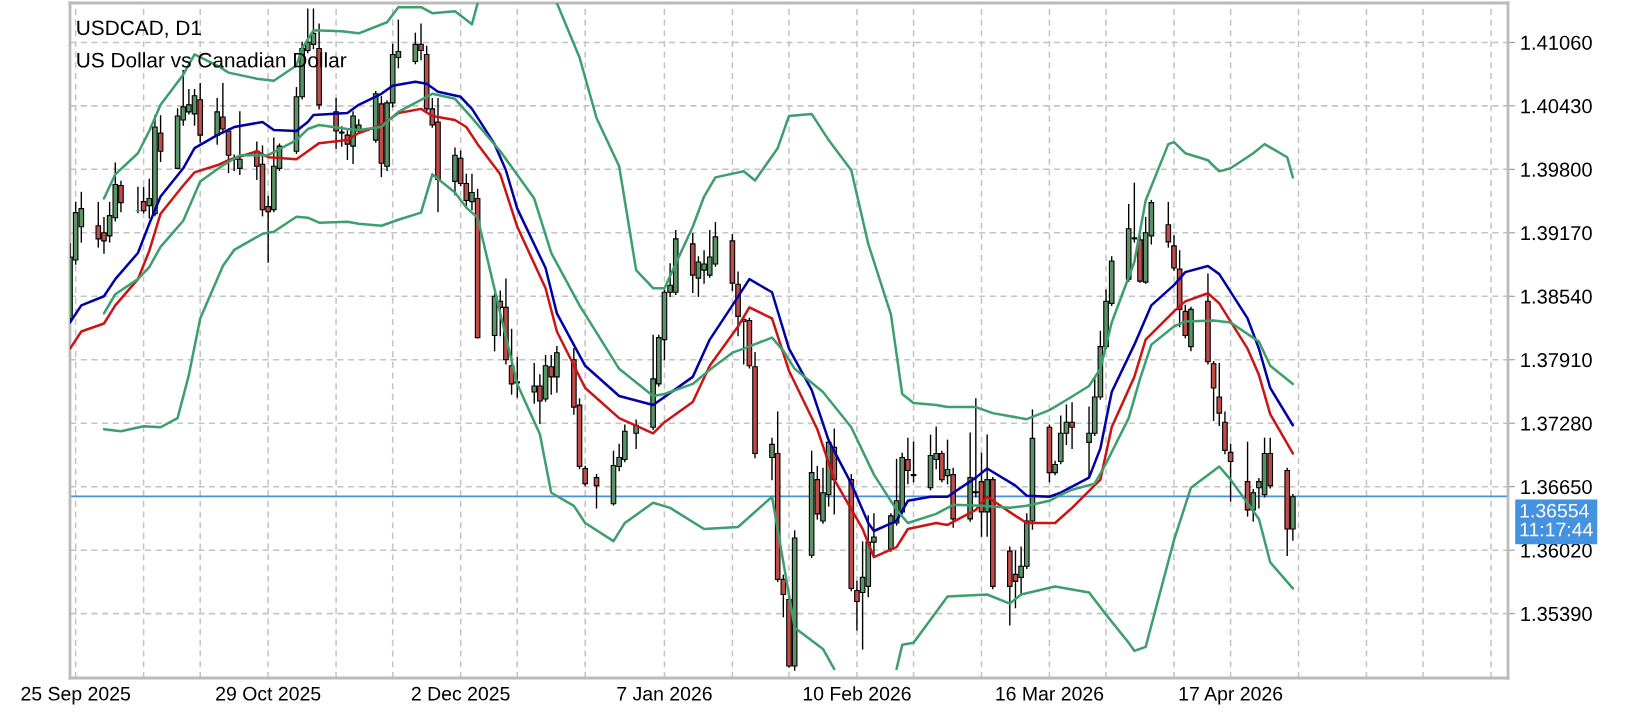  I want to click on x-tick-label: 29 Oct 2025, so click(268, 693).